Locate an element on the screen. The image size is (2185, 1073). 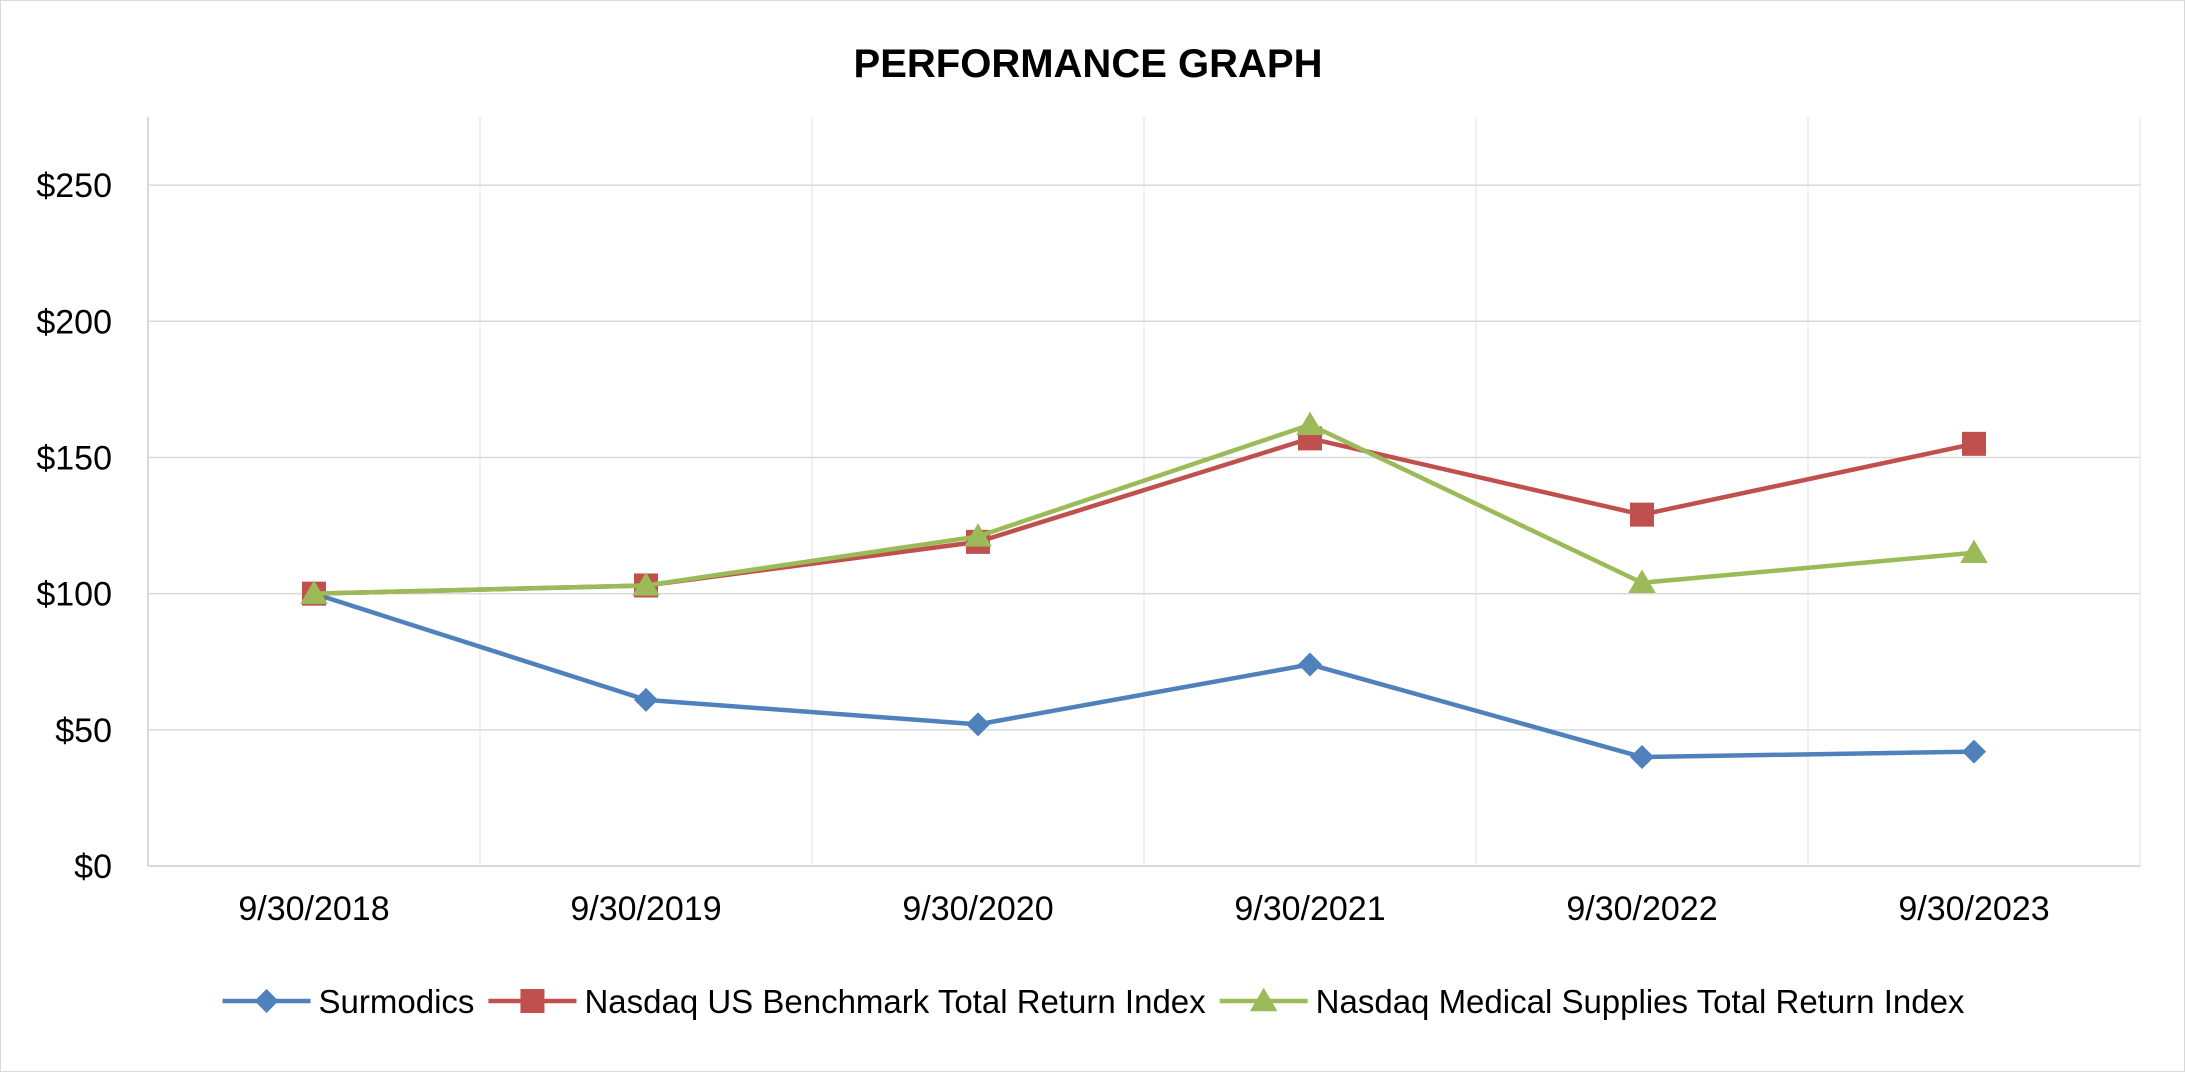
legend-label: Surmodics is located at coordinates (397, 1001).